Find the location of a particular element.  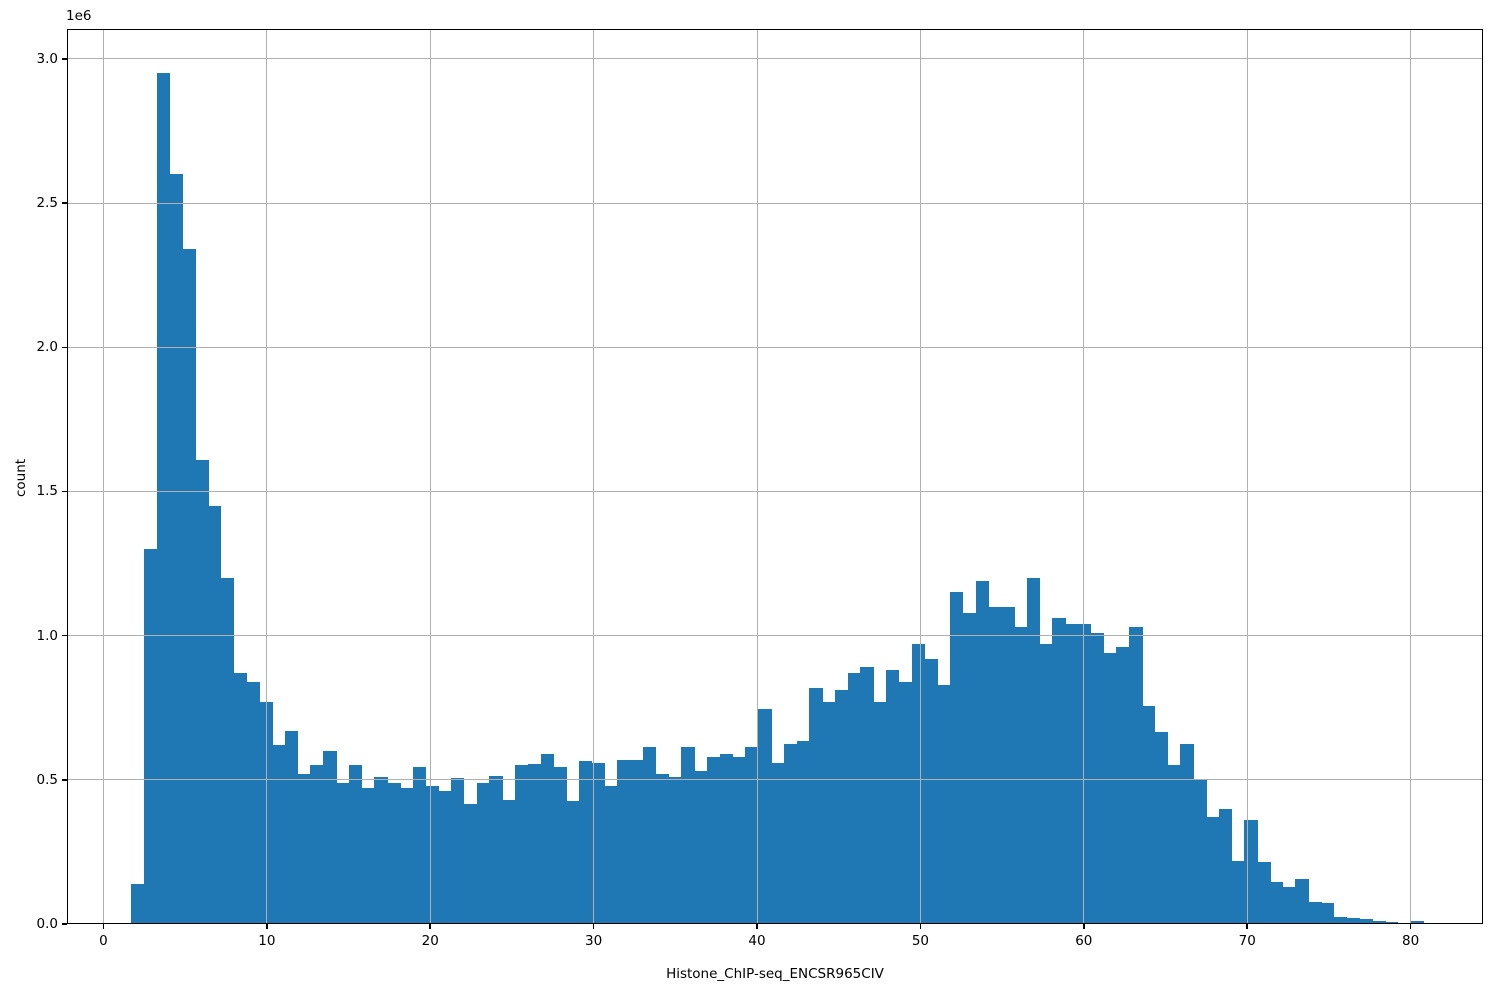

y-tick-label: 2.0 is located at coordinates (47, 347).